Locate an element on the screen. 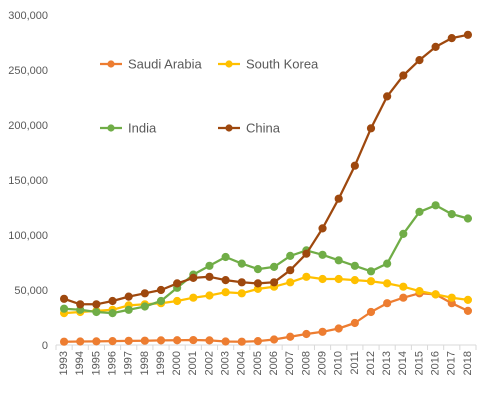 Image resolution: width=486 pixels, height=420 pixels. x-tick-label: 2009 is located at coordinates (322, 363).